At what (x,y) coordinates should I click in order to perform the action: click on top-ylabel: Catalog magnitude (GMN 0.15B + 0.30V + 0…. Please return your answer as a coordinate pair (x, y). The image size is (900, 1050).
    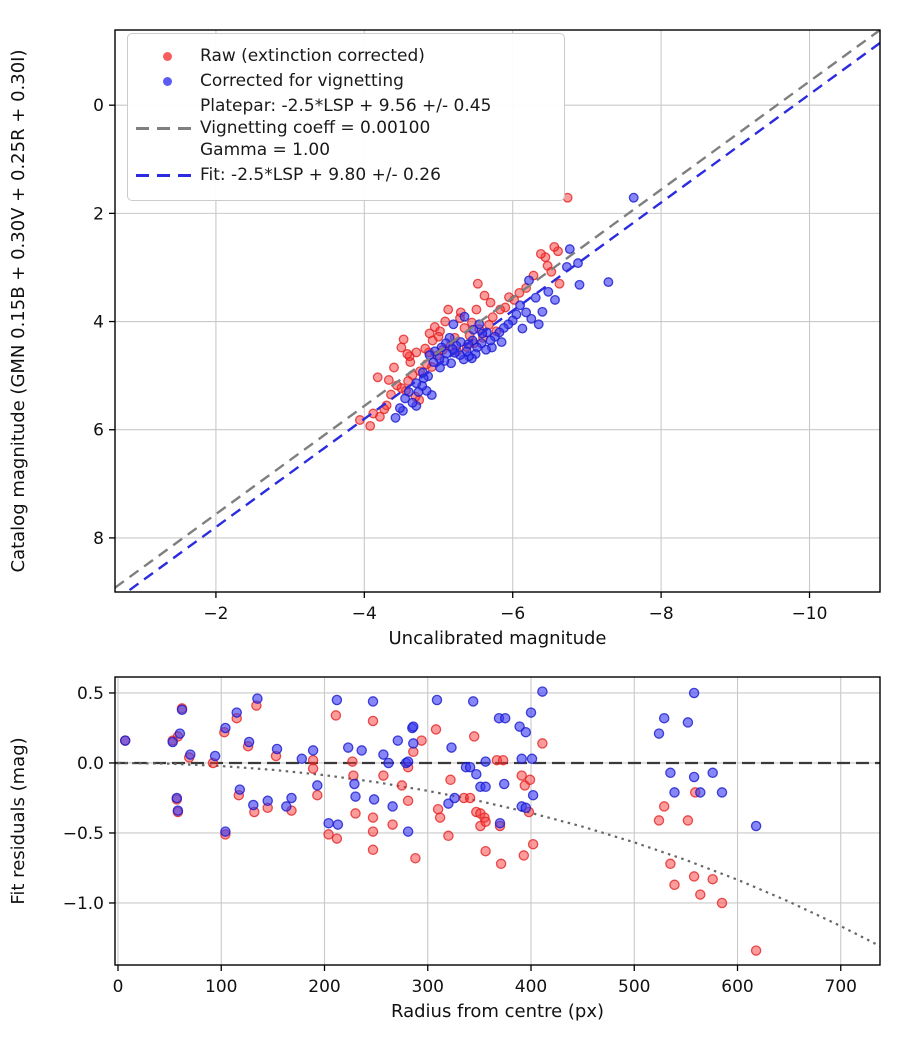
    Looking at the image, I should click on (18, 310).